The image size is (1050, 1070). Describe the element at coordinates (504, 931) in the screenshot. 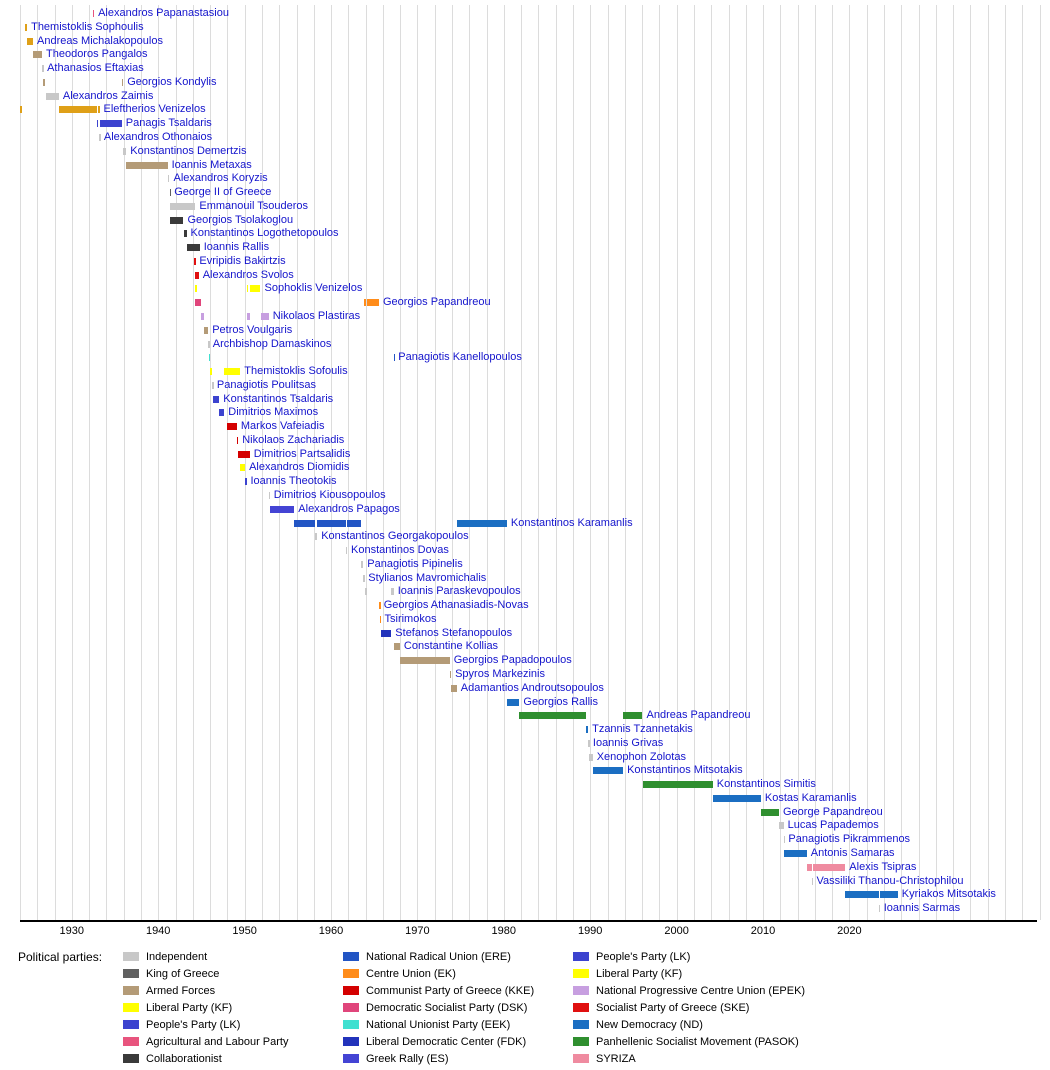

I see `axis-year-label: 1980` at that location.